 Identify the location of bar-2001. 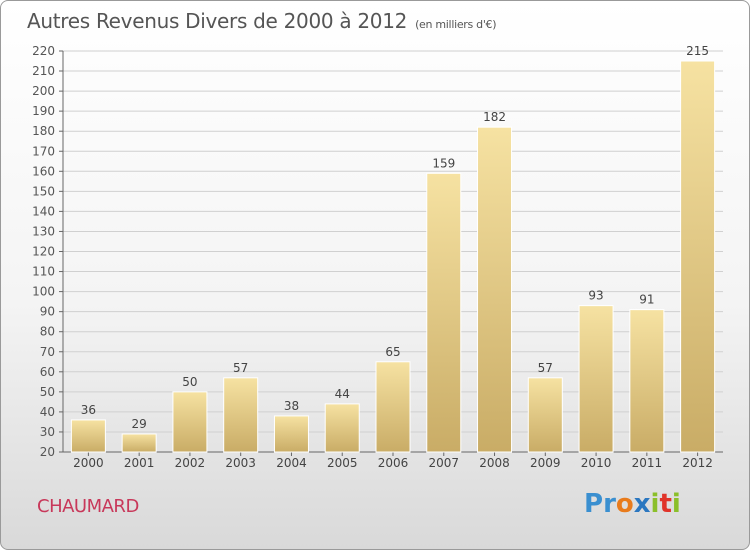
(139, 443).